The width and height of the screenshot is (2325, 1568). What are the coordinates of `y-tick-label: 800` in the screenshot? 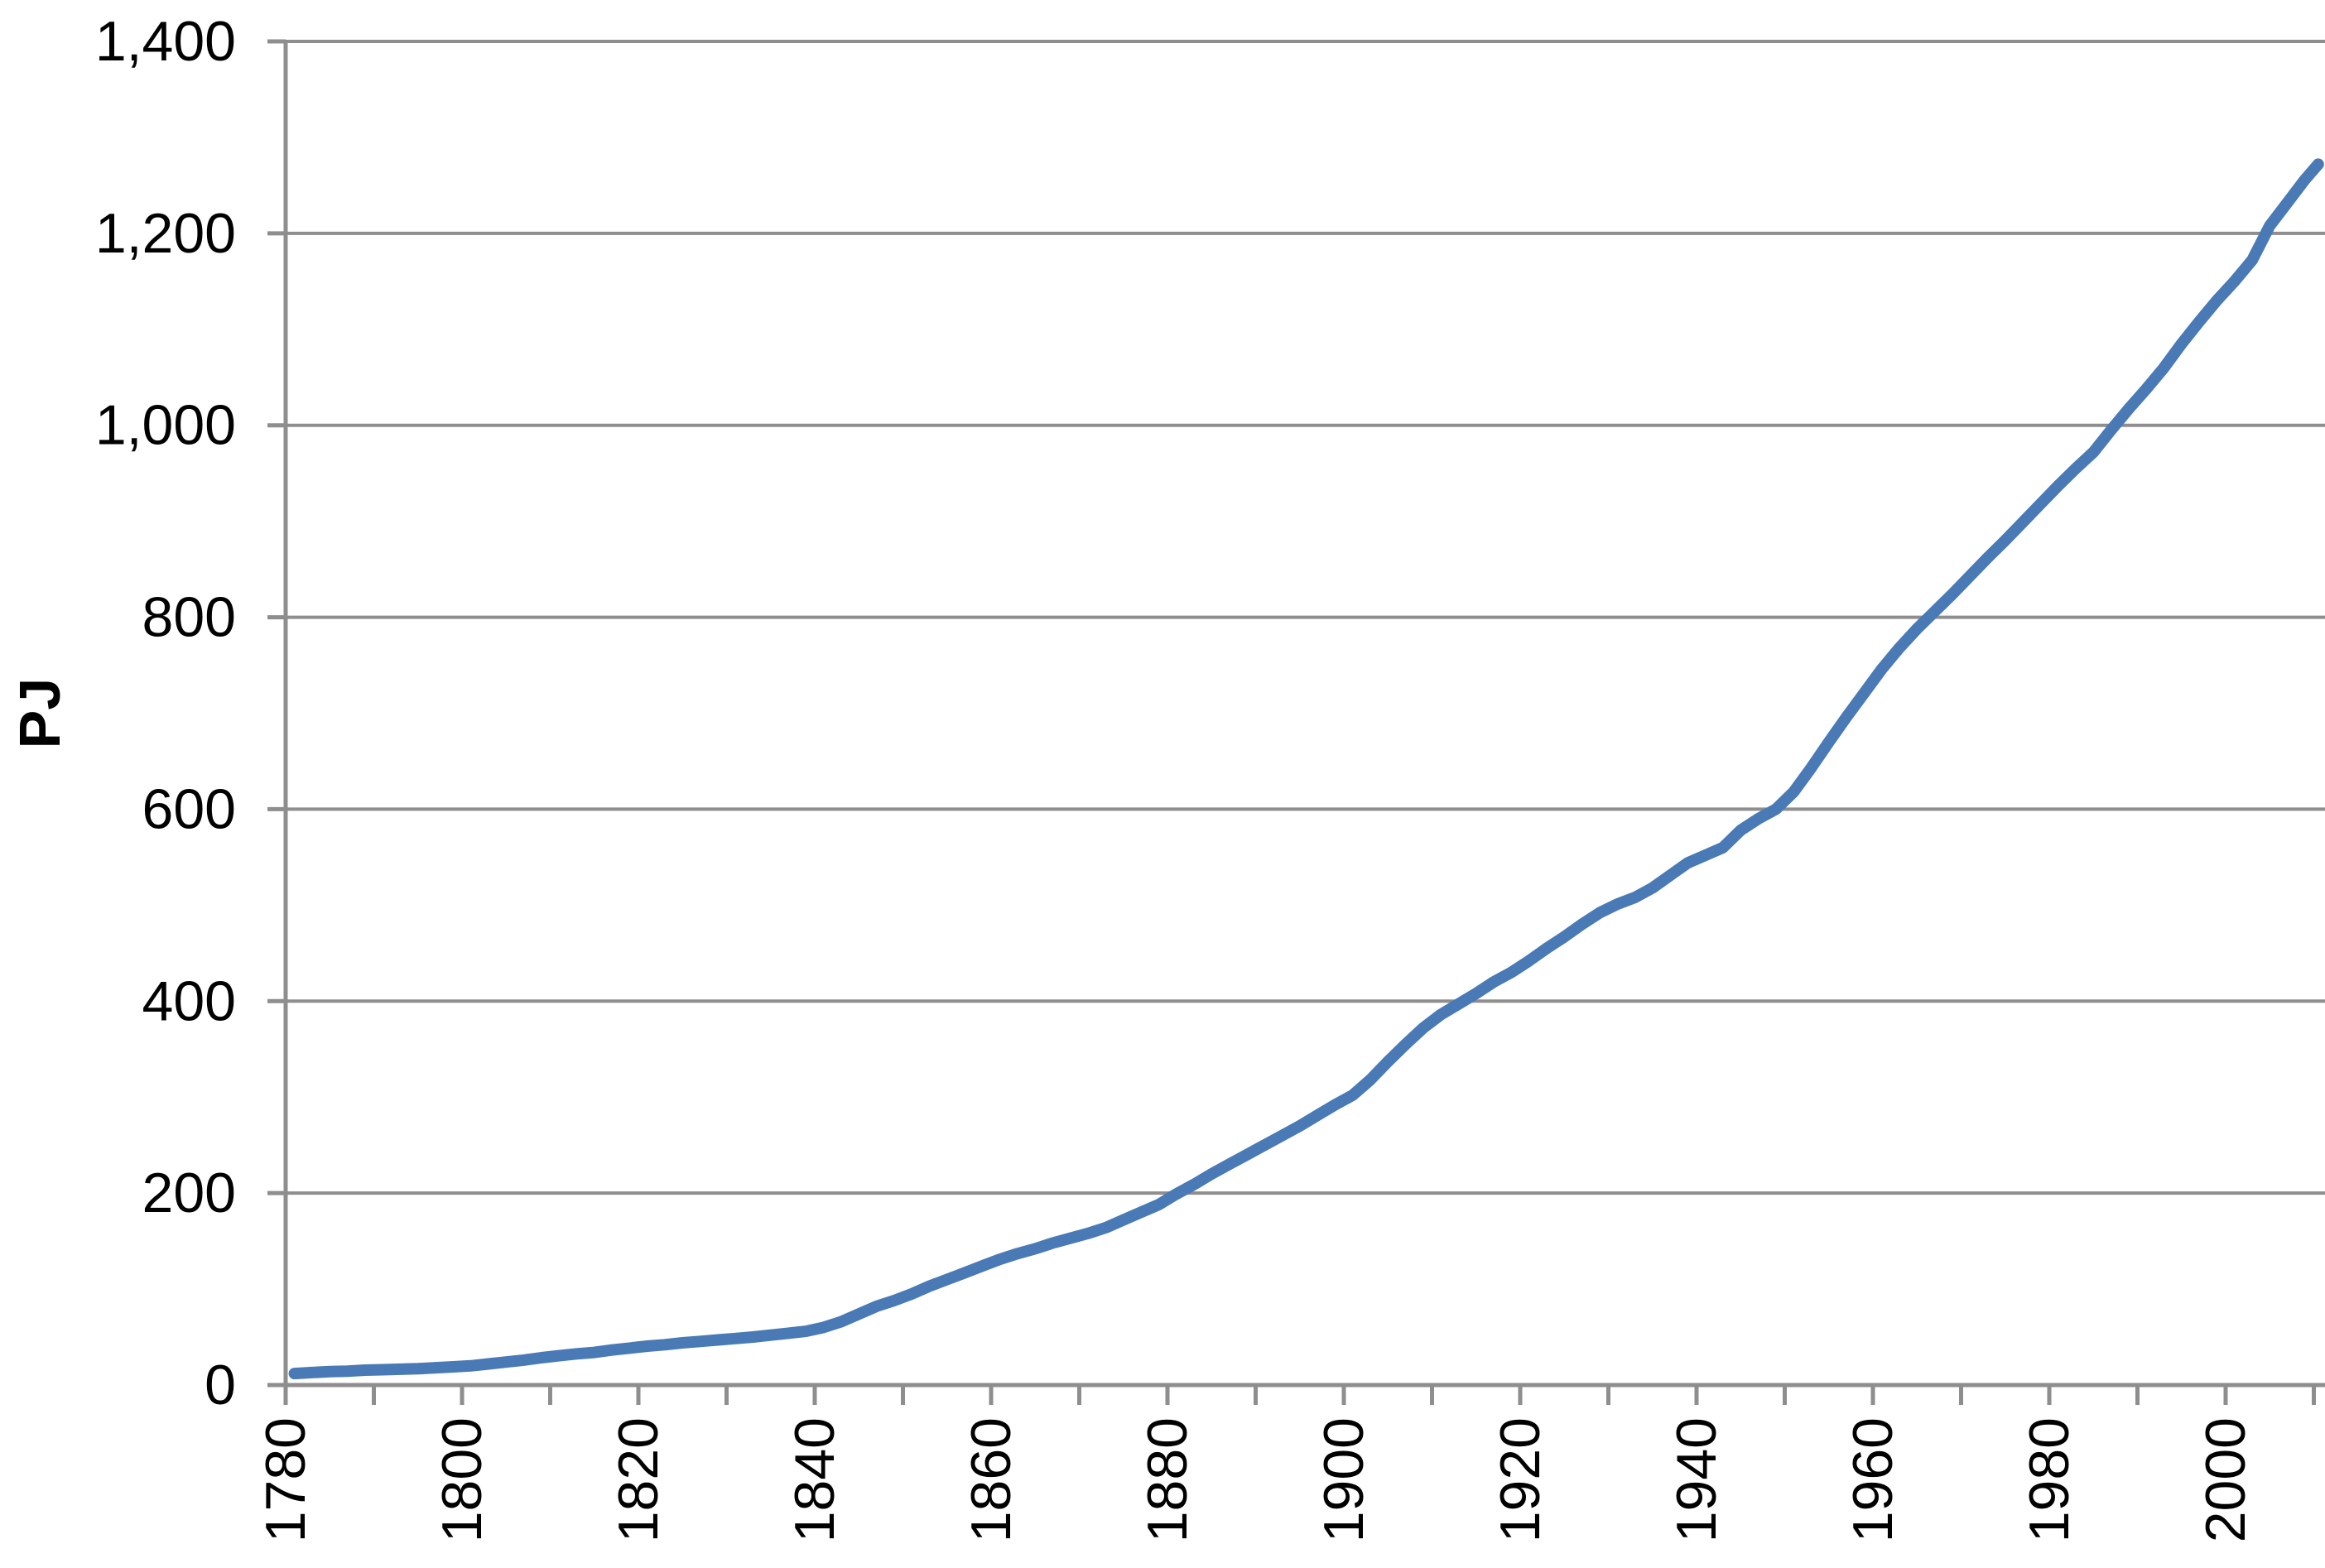 It's located at (189, 617).